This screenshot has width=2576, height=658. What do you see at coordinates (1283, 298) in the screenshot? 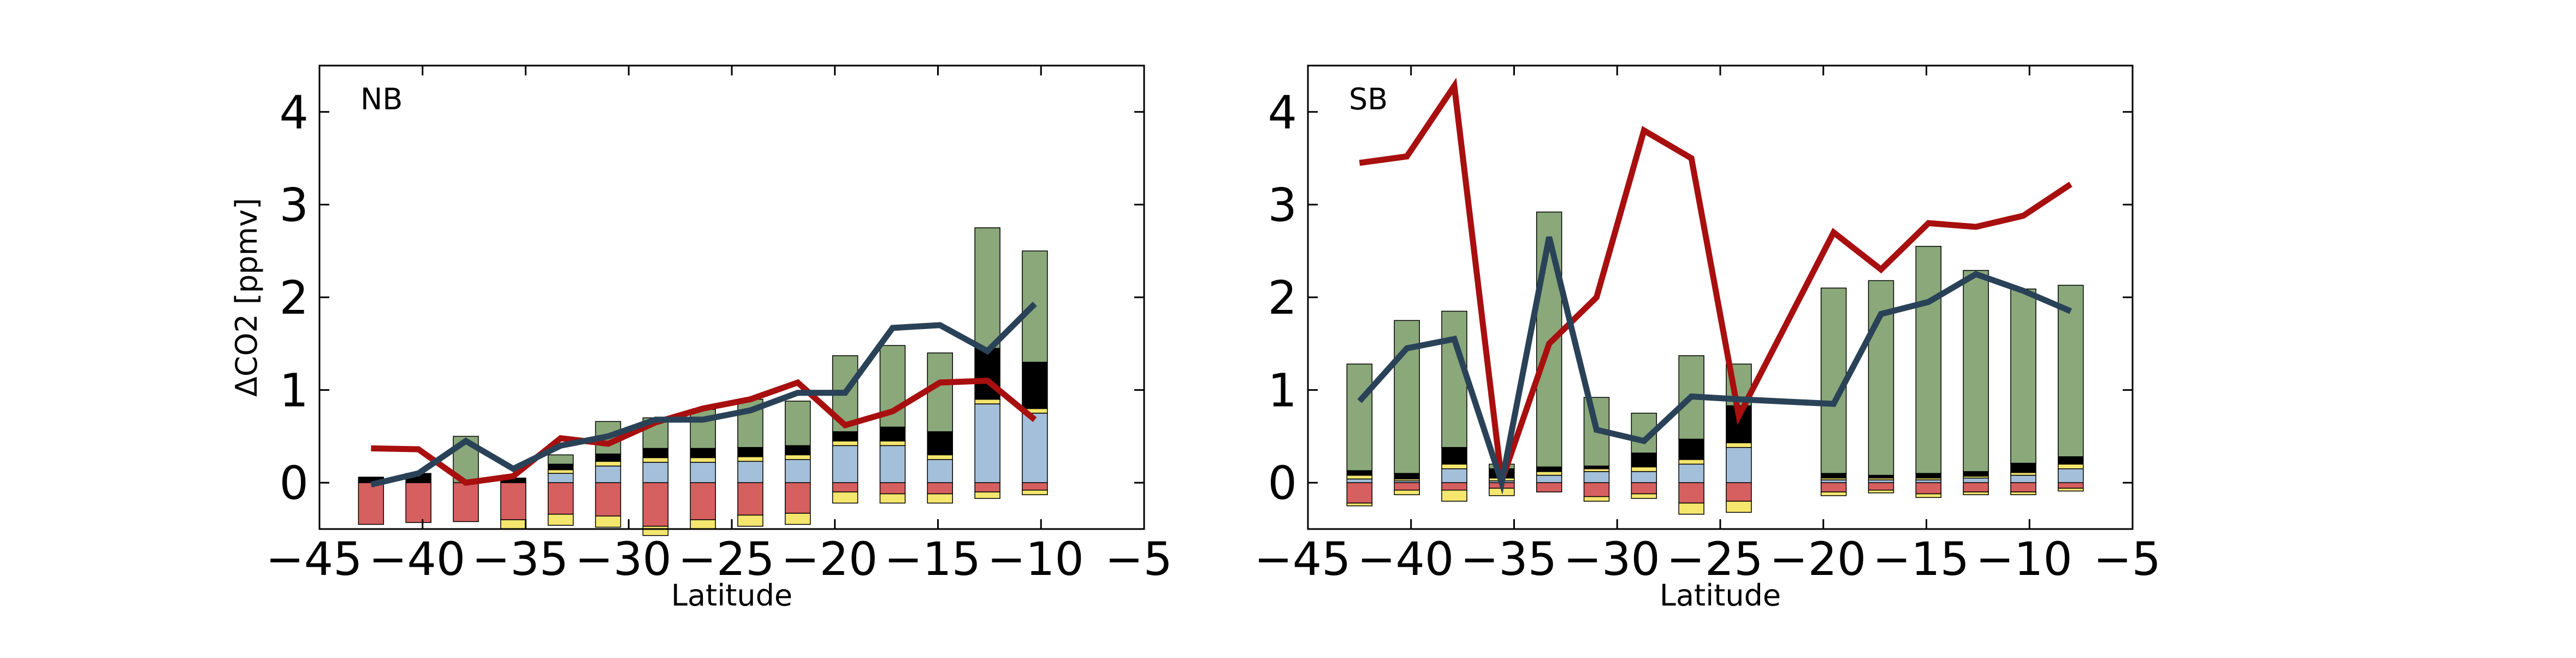
I see `y-tick-label: 2` at bounding box center [1283, 298].